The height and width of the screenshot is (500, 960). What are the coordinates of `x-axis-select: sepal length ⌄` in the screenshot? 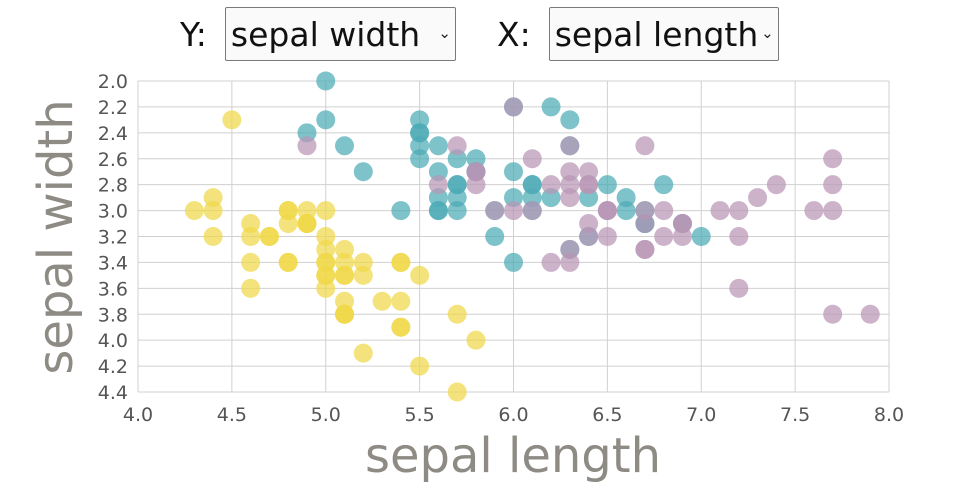 It's located at (663, 34).